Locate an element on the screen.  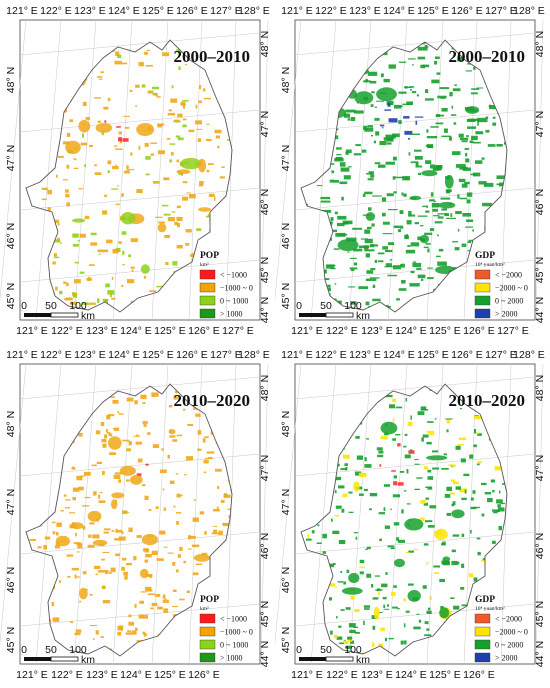
legend-label: −1000 ~ 0 is located at coordinates (236, 632).